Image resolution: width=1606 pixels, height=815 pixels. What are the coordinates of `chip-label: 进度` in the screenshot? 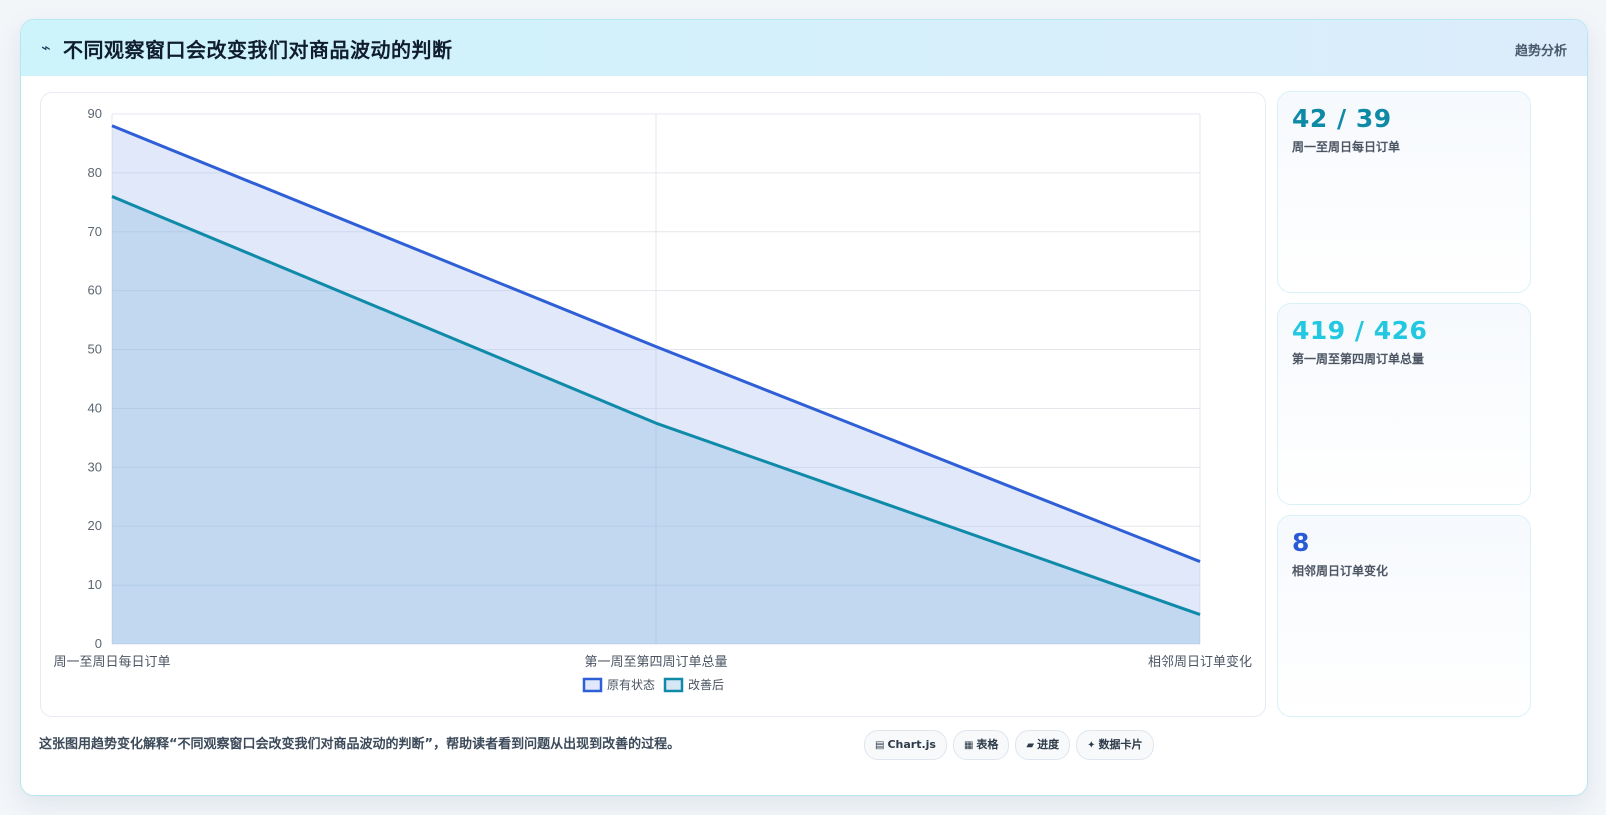 It's located at (1048, 744).